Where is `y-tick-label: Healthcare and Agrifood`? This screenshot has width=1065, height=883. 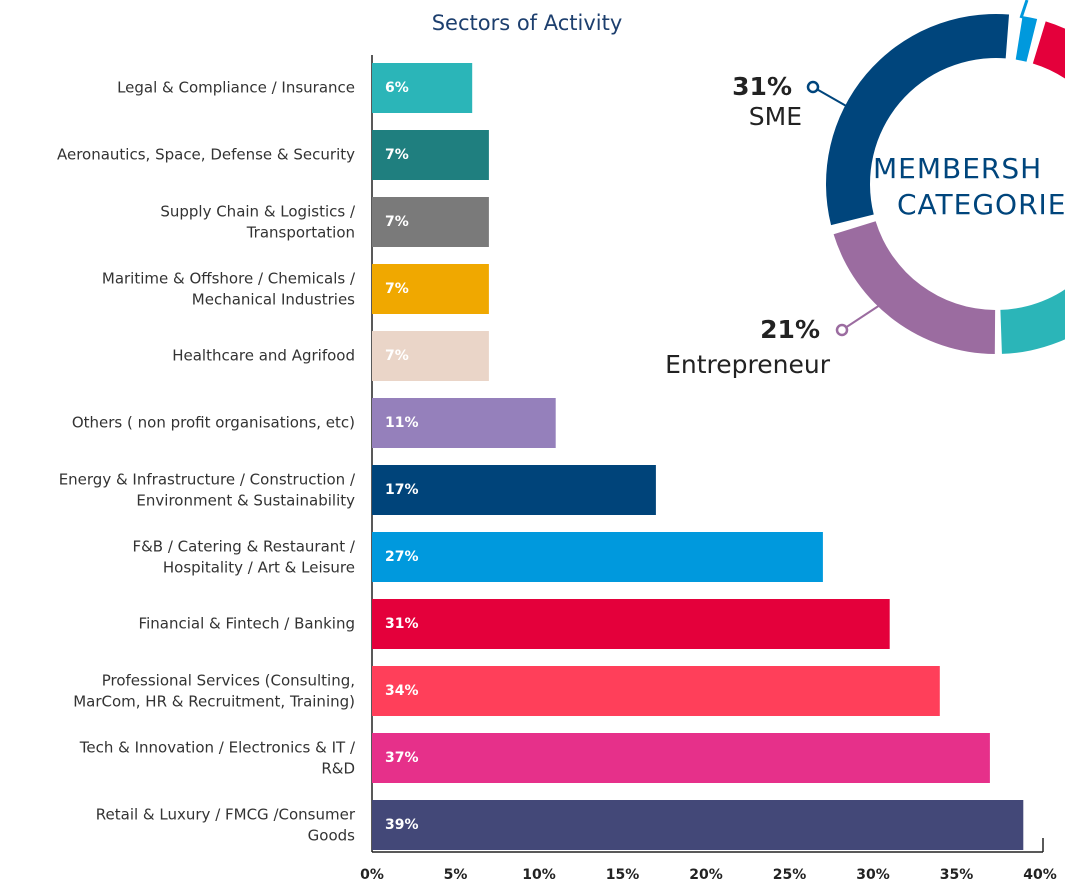
y-tick-label: Healthcare and Agrifood is located at coordinates (263, 356).